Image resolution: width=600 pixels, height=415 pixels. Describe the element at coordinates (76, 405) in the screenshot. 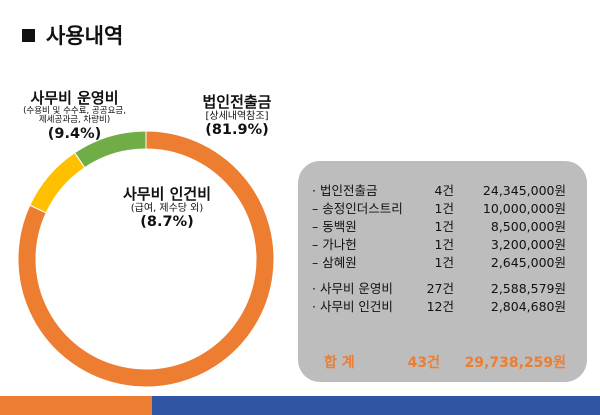

I see `footer-bar-orange` at that location.